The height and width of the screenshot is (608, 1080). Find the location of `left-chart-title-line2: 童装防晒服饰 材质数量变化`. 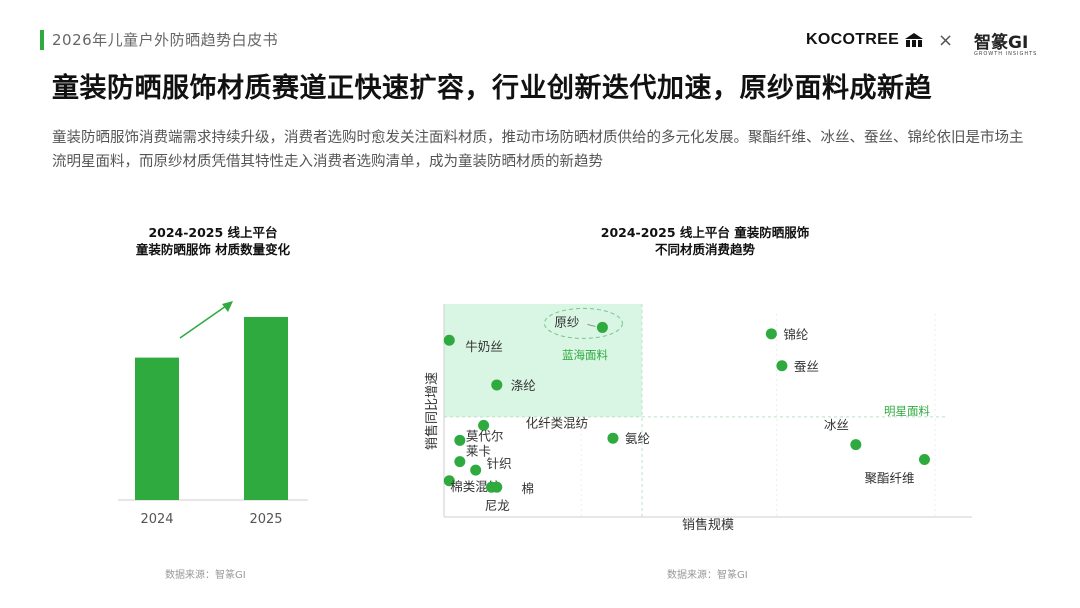

left-chart-title-line2: 童装防晒服饰 材质数量变化 is located at coordinates (213, 249).